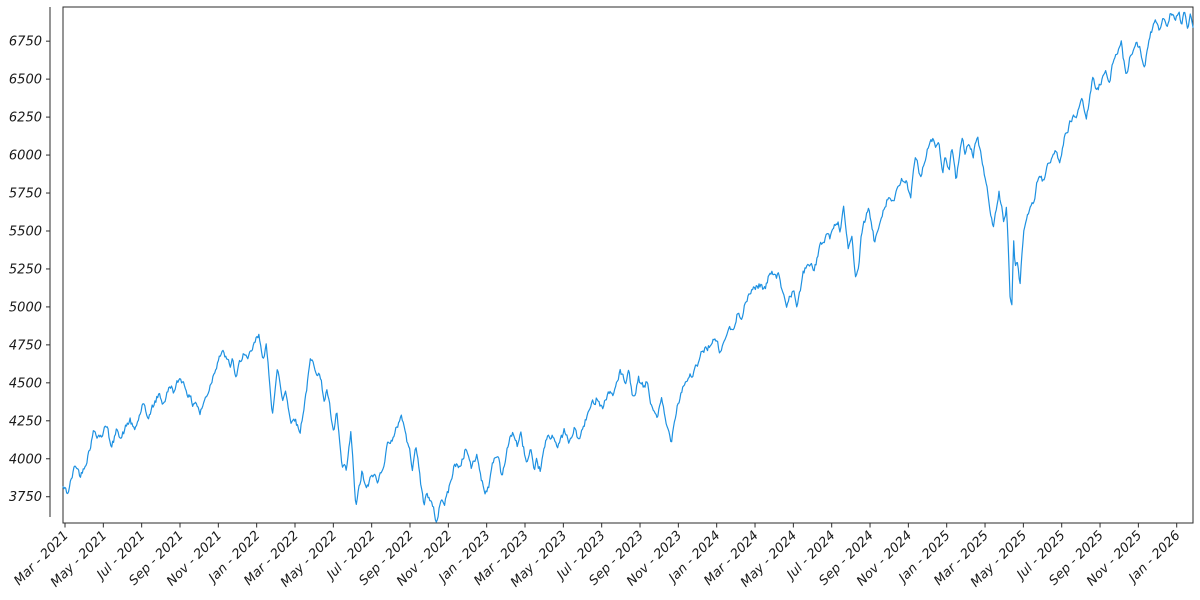  Describe the element at coordinates (25, 156) in the screenshot. I see `y-tick-label: 6000` at that location.